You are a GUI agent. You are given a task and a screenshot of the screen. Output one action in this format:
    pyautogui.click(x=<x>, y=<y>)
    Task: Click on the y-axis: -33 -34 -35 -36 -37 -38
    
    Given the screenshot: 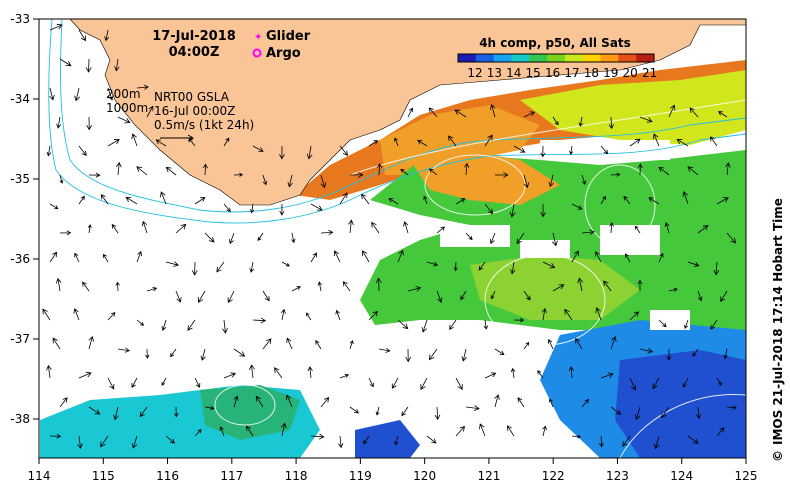 What is the action you would take?
    pyautogui.click(x=24, y=219)
    